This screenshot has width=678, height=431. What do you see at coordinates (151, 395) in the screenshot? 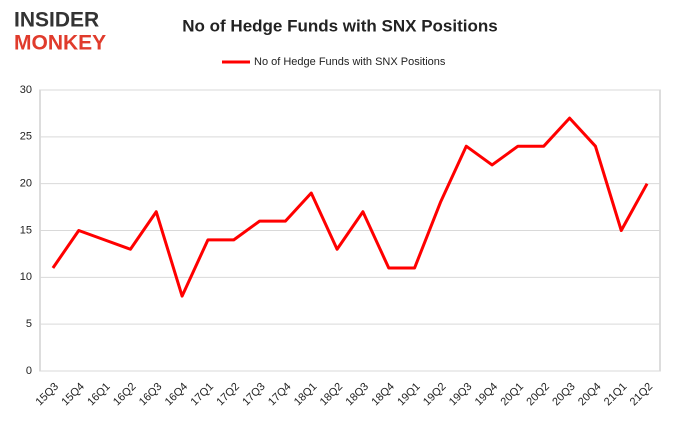
I see `x-tick-label: 16Q3` at bounding box center [151, 395].